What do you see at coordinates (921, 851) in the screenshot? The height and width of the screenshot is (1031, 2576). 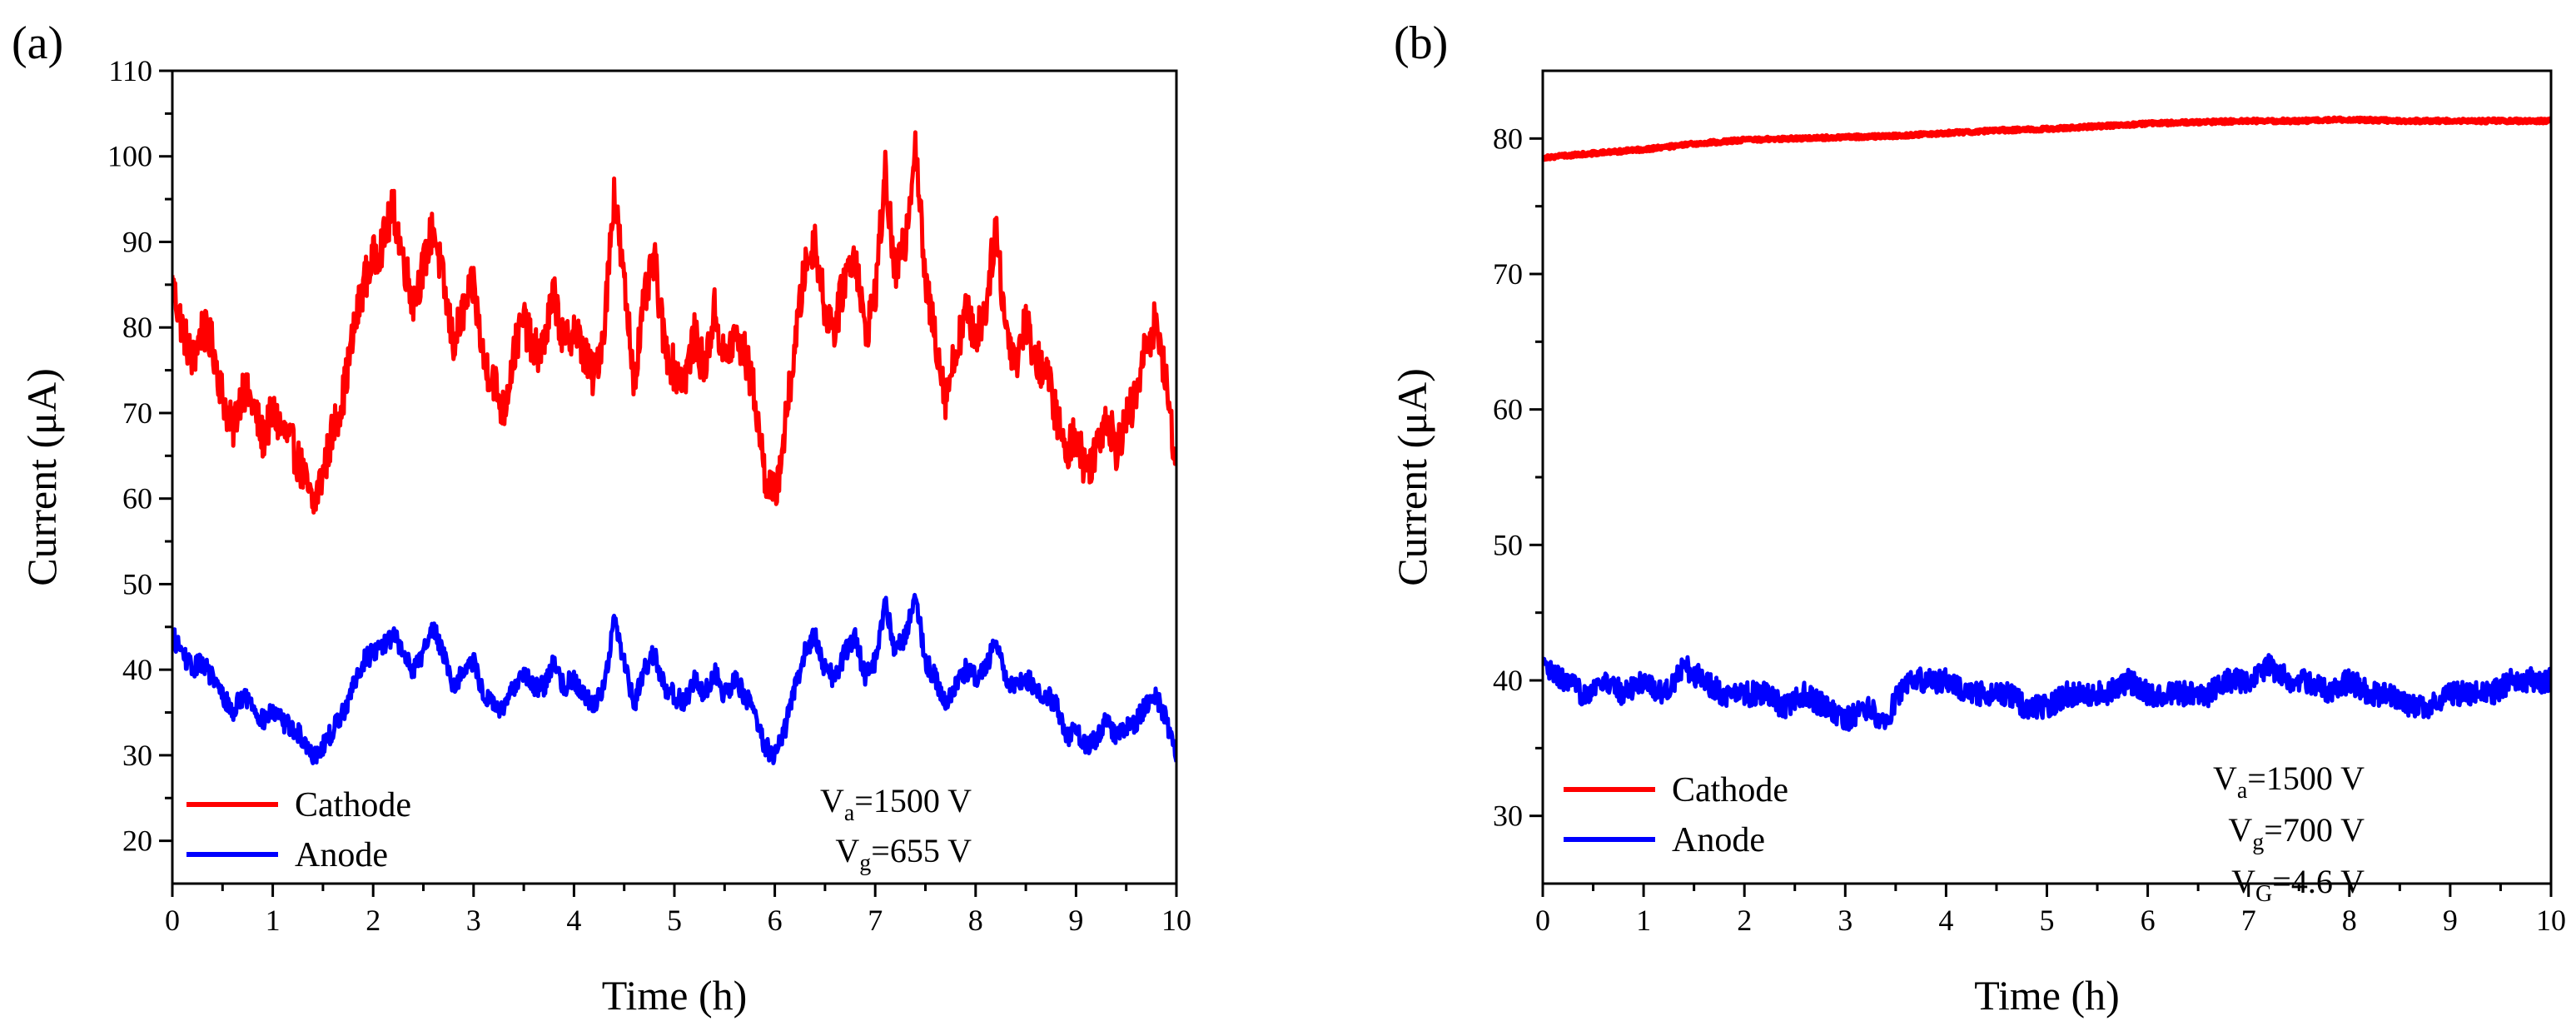 I see `annotation-value: =655 V` at bounding box center [921, 851].